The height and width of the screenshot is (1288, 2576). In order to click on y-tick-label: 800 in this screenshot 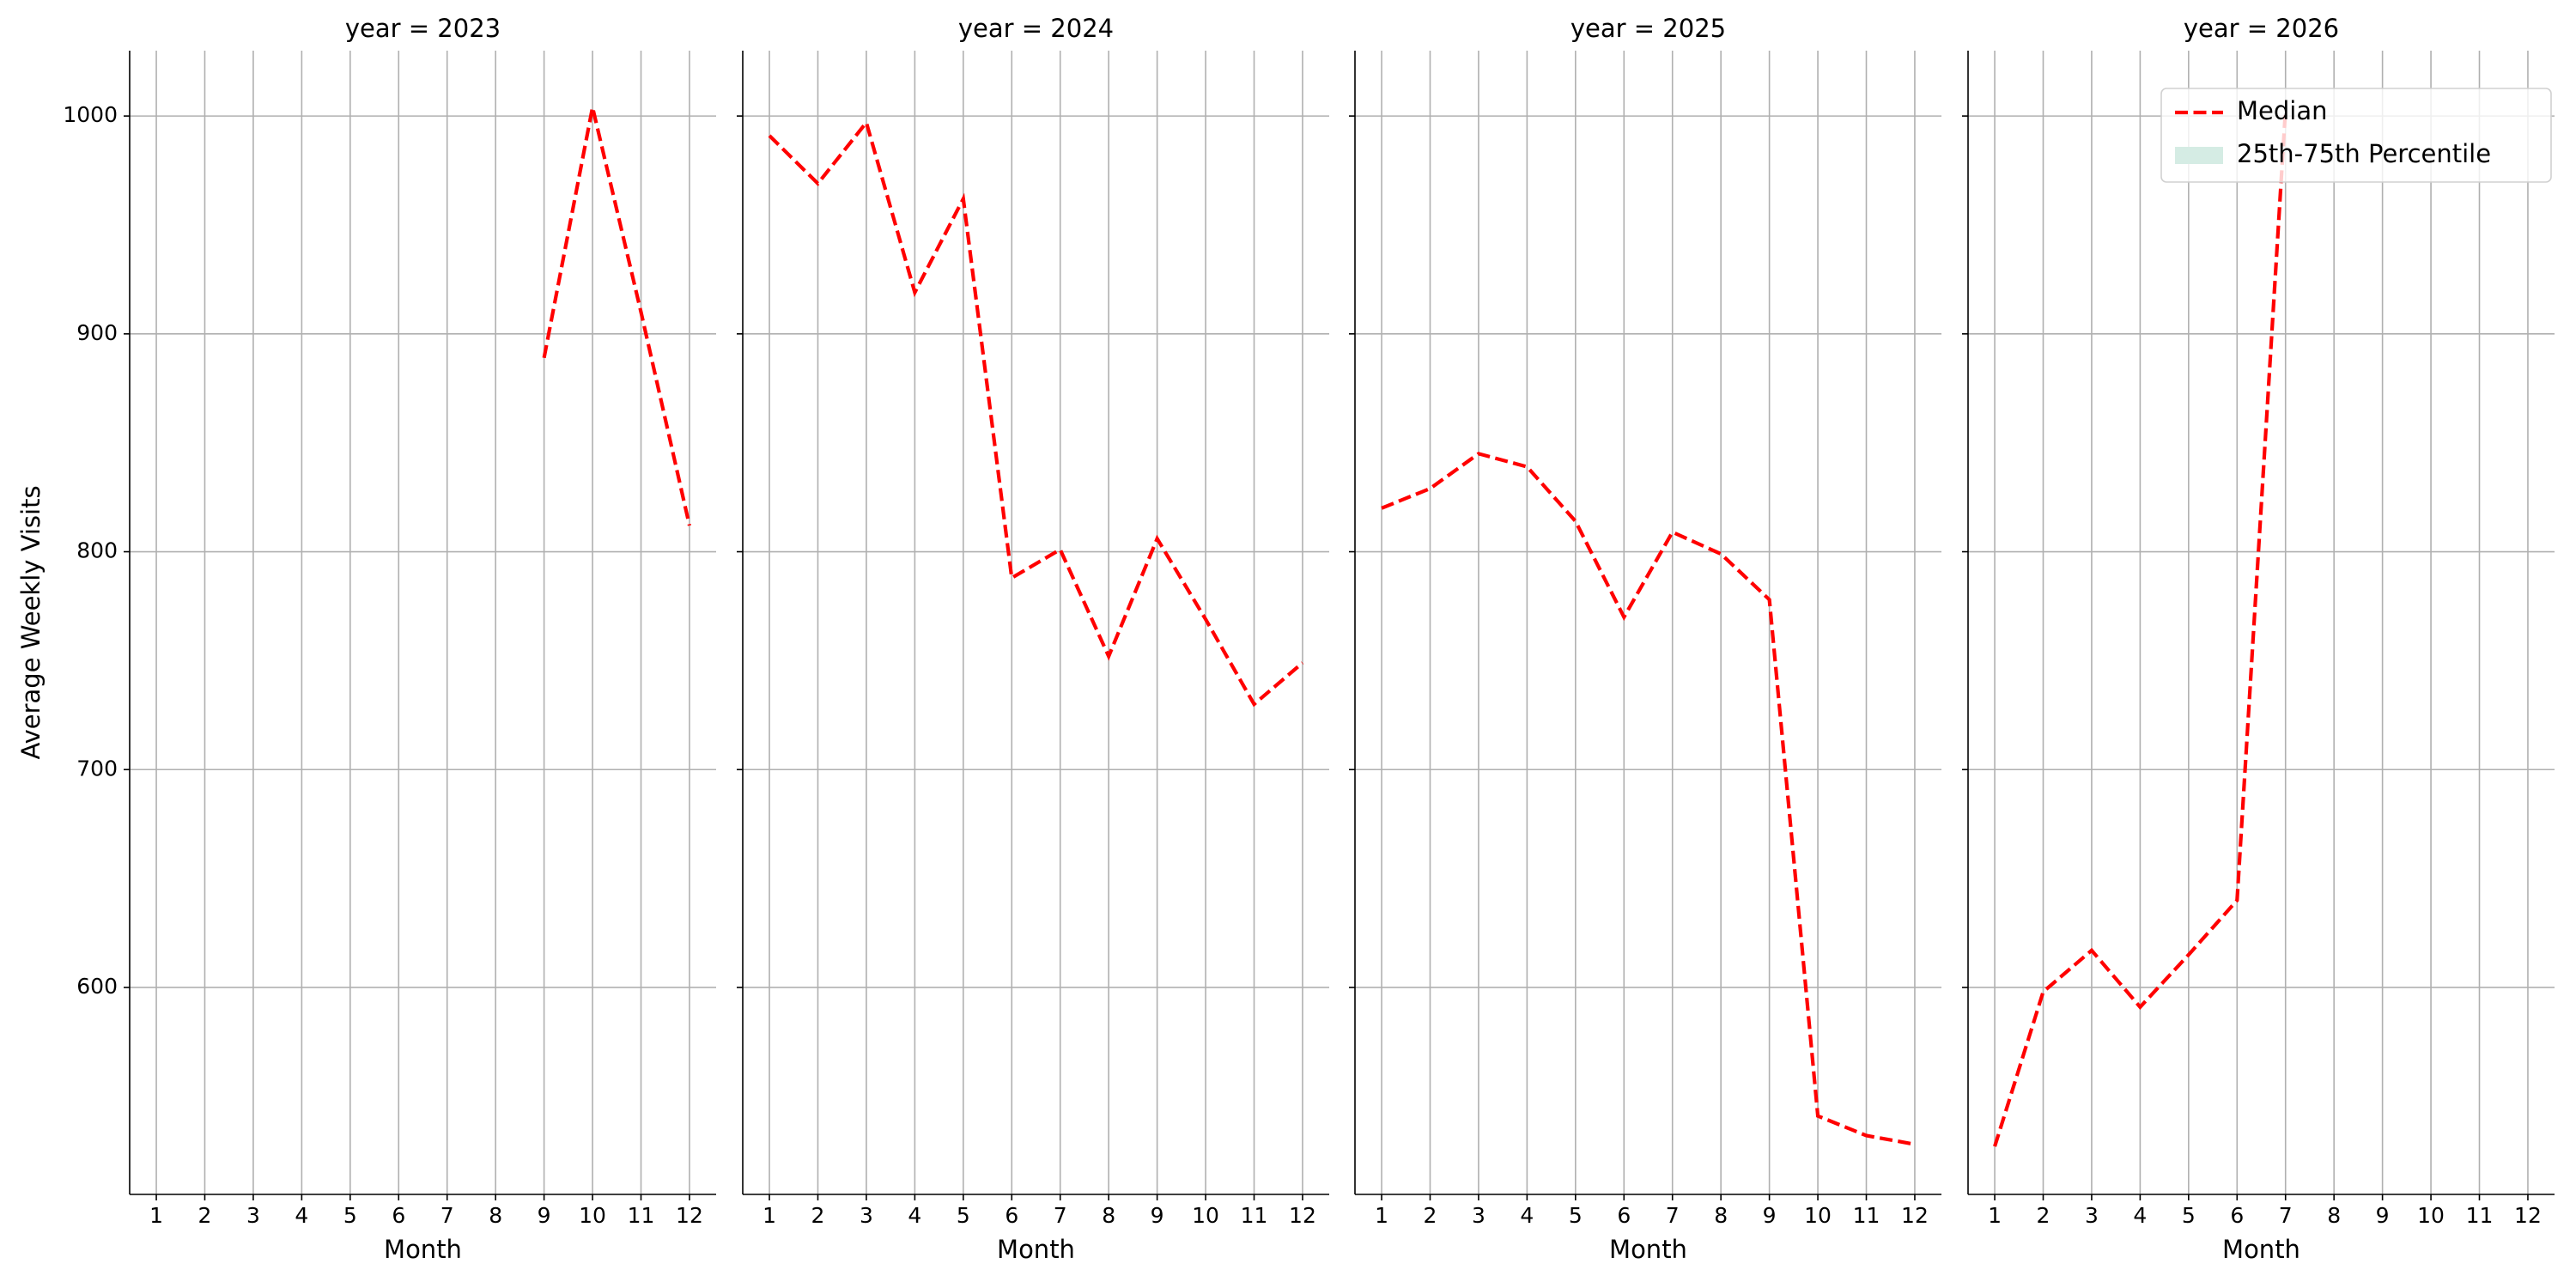, I will do `click(97, 550)`.